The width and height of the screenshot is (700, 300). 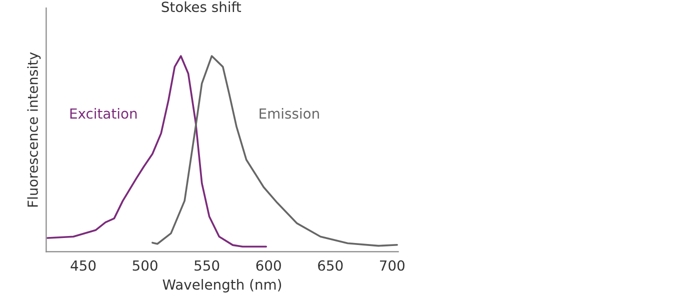 I want to click on chart-title: Stokes shift, so click(x=202, y=6).